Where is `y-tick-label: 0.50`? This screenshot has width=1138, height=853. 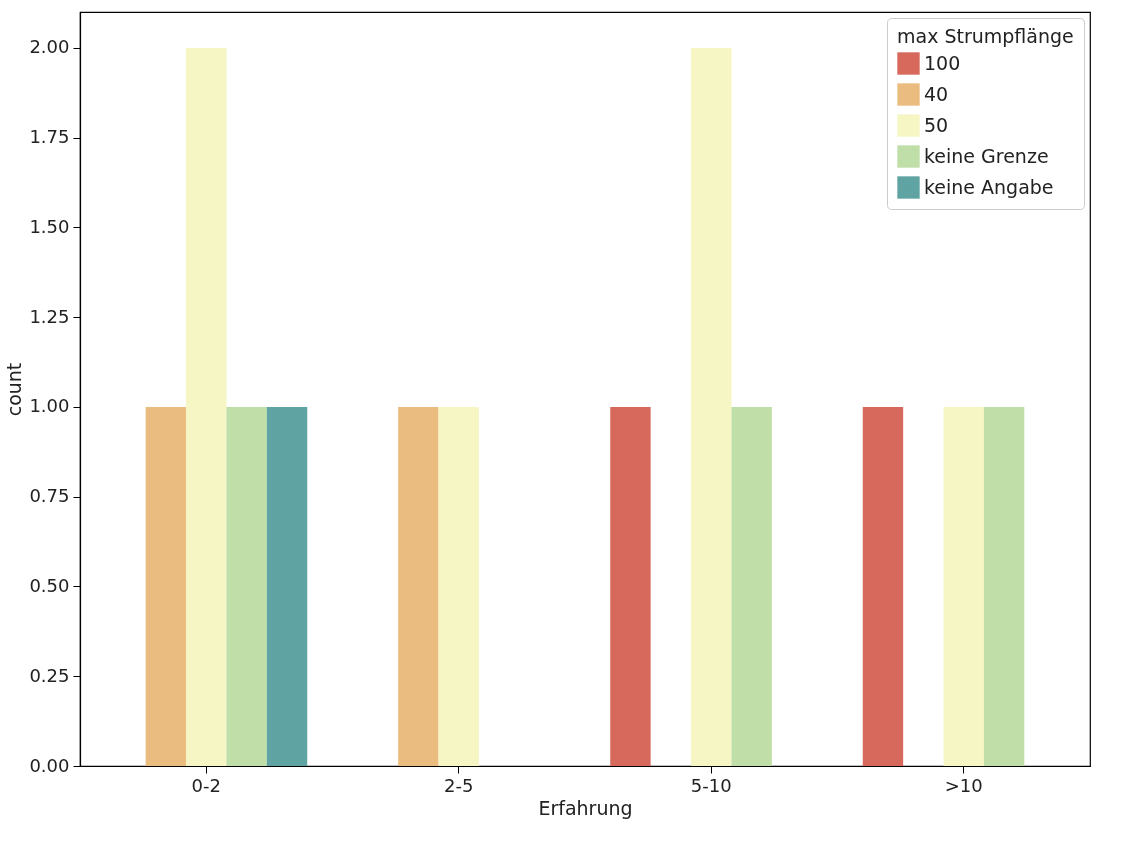 y-tick-label: 0.50 is located at coordinates (49, 585).